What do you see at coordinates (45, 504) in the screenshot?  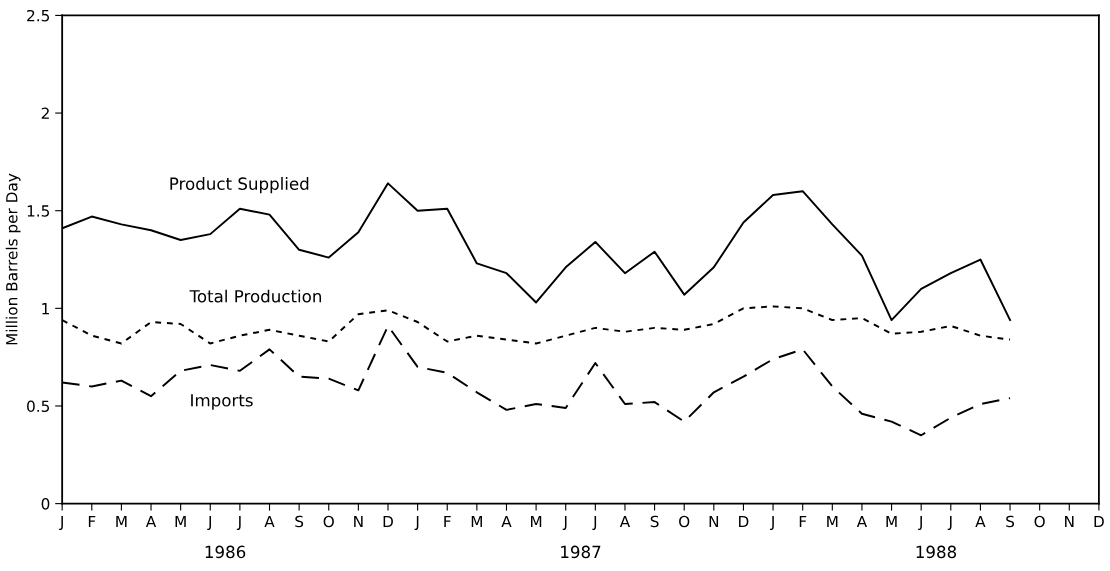 I see `y-tick-label: 0` at bounding box center [45, 504].